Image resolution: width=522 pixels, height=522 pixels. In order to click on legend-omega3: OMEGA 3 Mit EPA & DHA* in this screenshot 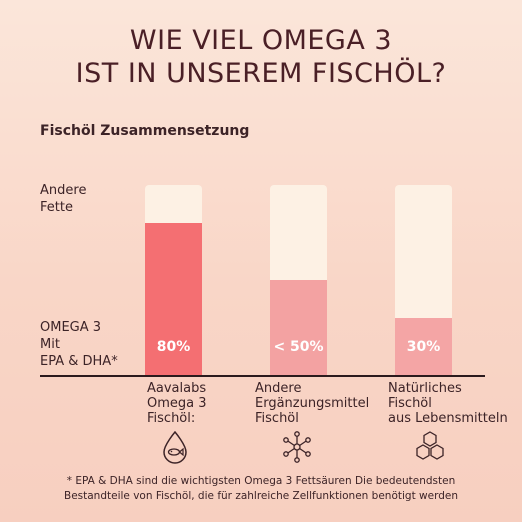, I will do `click(79, 344)`.